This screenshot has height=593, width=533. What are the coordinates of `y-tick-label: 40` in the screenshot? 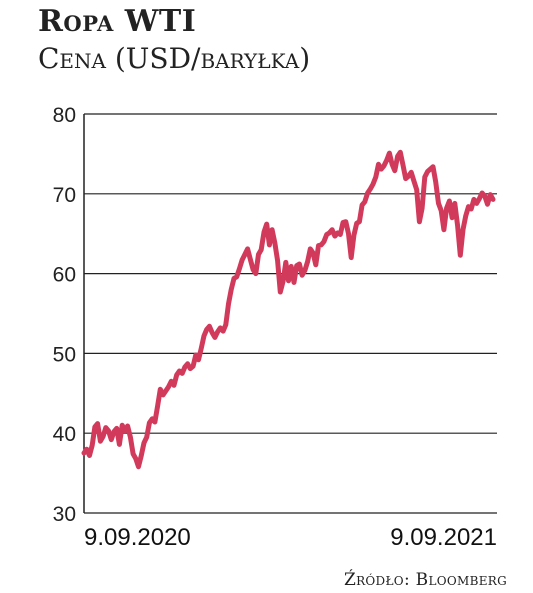 It's located at (64, 434).